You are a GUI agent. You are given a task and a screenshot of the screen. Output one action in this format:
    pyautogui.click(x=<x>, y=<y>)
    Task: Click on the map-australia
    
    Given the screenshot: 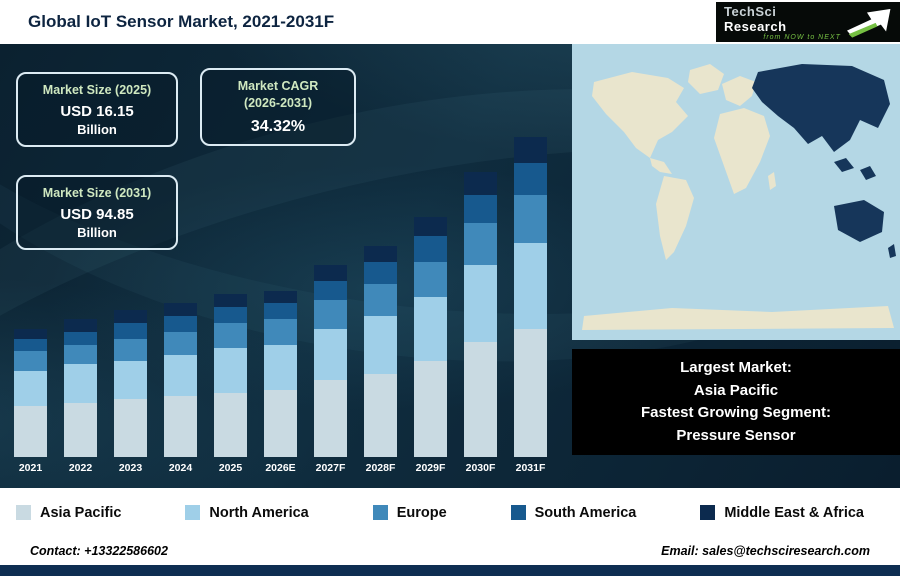 What is the action you would take?
    pyautogui.click(x=859, y=221)
    